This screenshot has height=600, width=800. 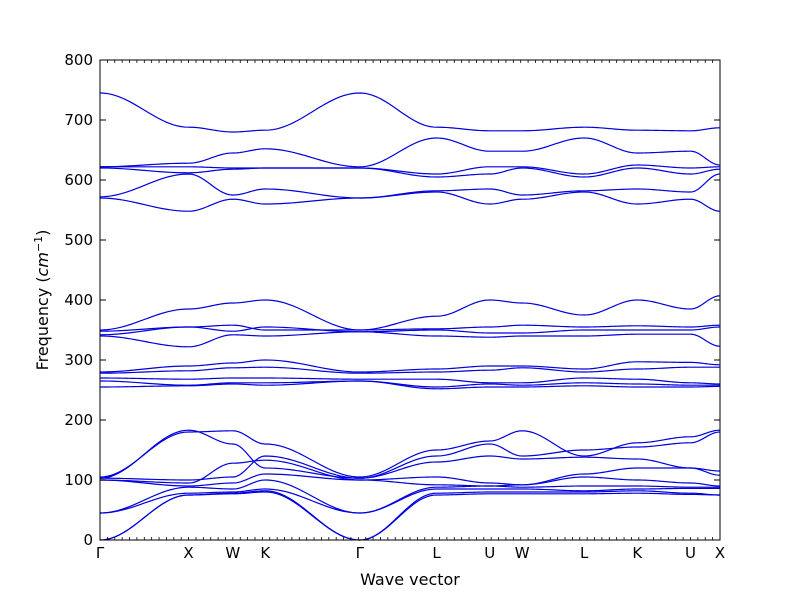 I want to click on y-tick-labels: 0 100 200 300 400 500 600 700 800, so click(x=78, y=300).